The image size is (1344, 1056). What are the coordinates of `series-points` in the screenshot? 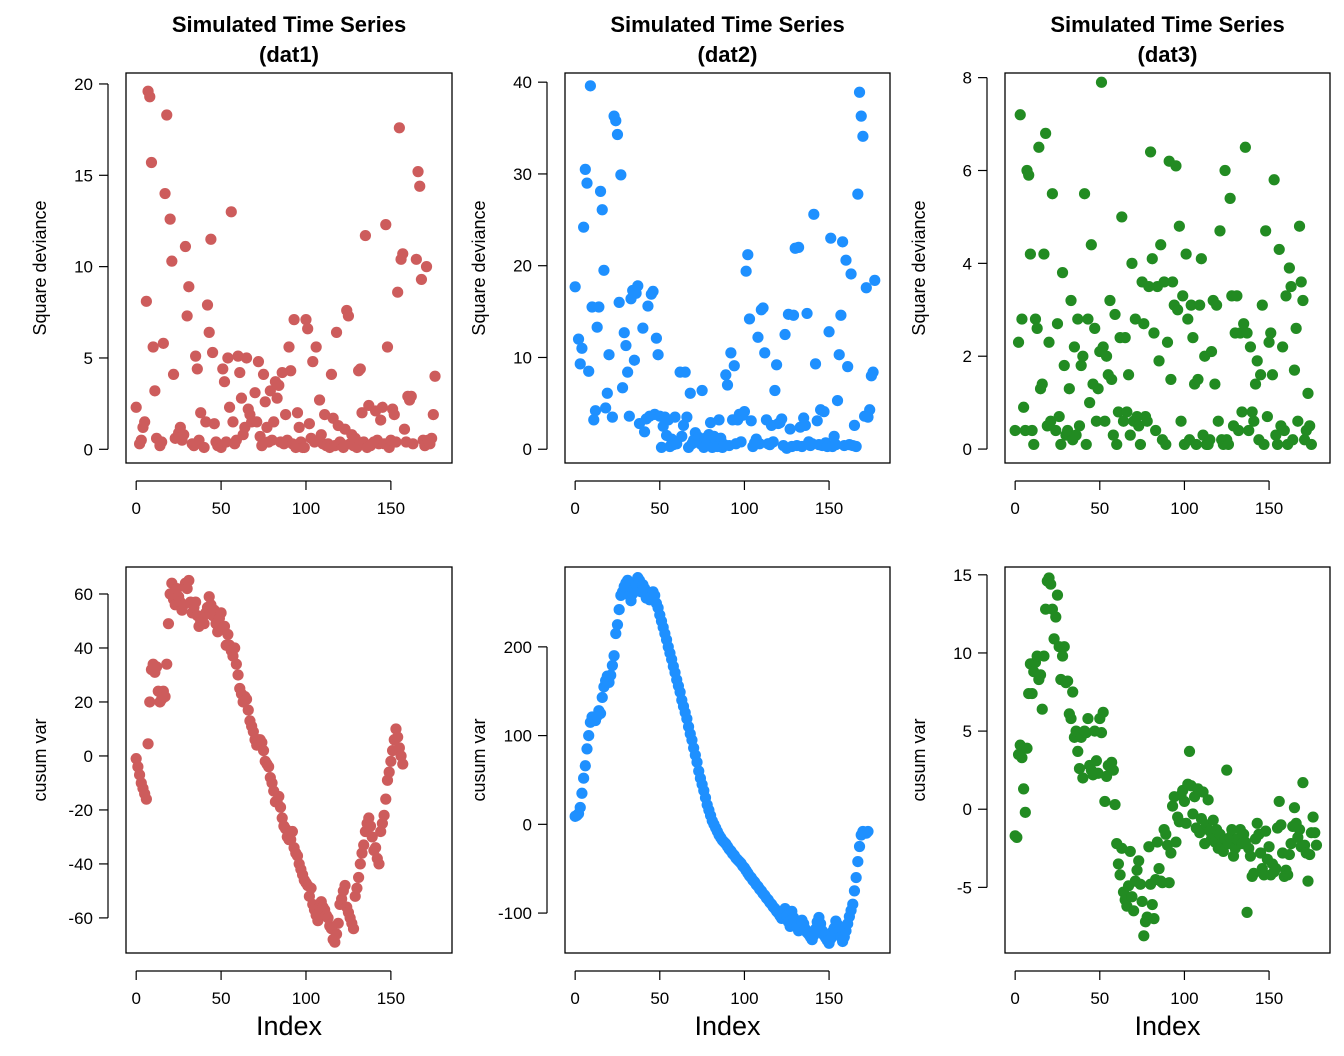 It's located at (1163, 263).